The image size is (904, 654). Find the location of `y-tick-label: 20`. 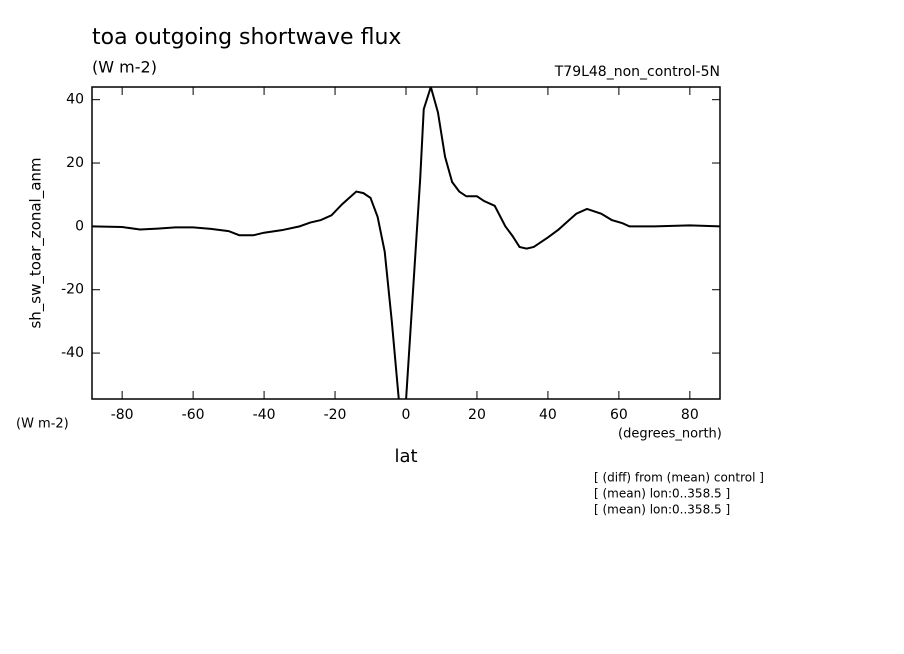

y-tick-label: 20 is located at coordinates (75, 163).